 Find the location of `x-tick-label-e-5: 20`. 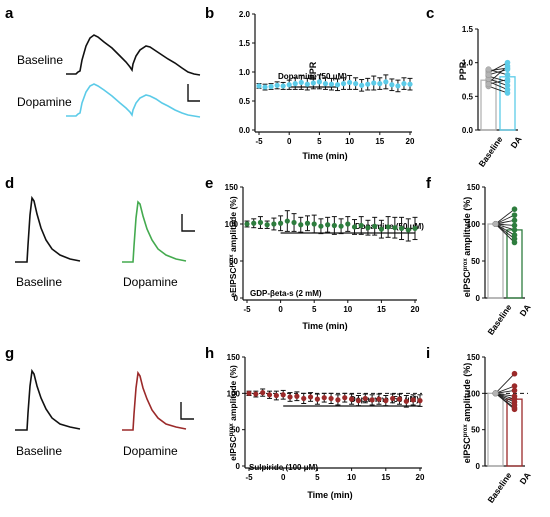

x-tick-label-e-5: 20 is located at coordinates (415, 309).